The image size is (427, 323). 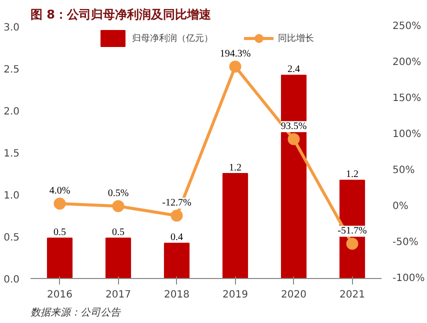 What do you see at coordinates (172, 38) in the screenshot?
I see `legend-label: 归母净利润（亿元）` at bounding box center [172, 38].